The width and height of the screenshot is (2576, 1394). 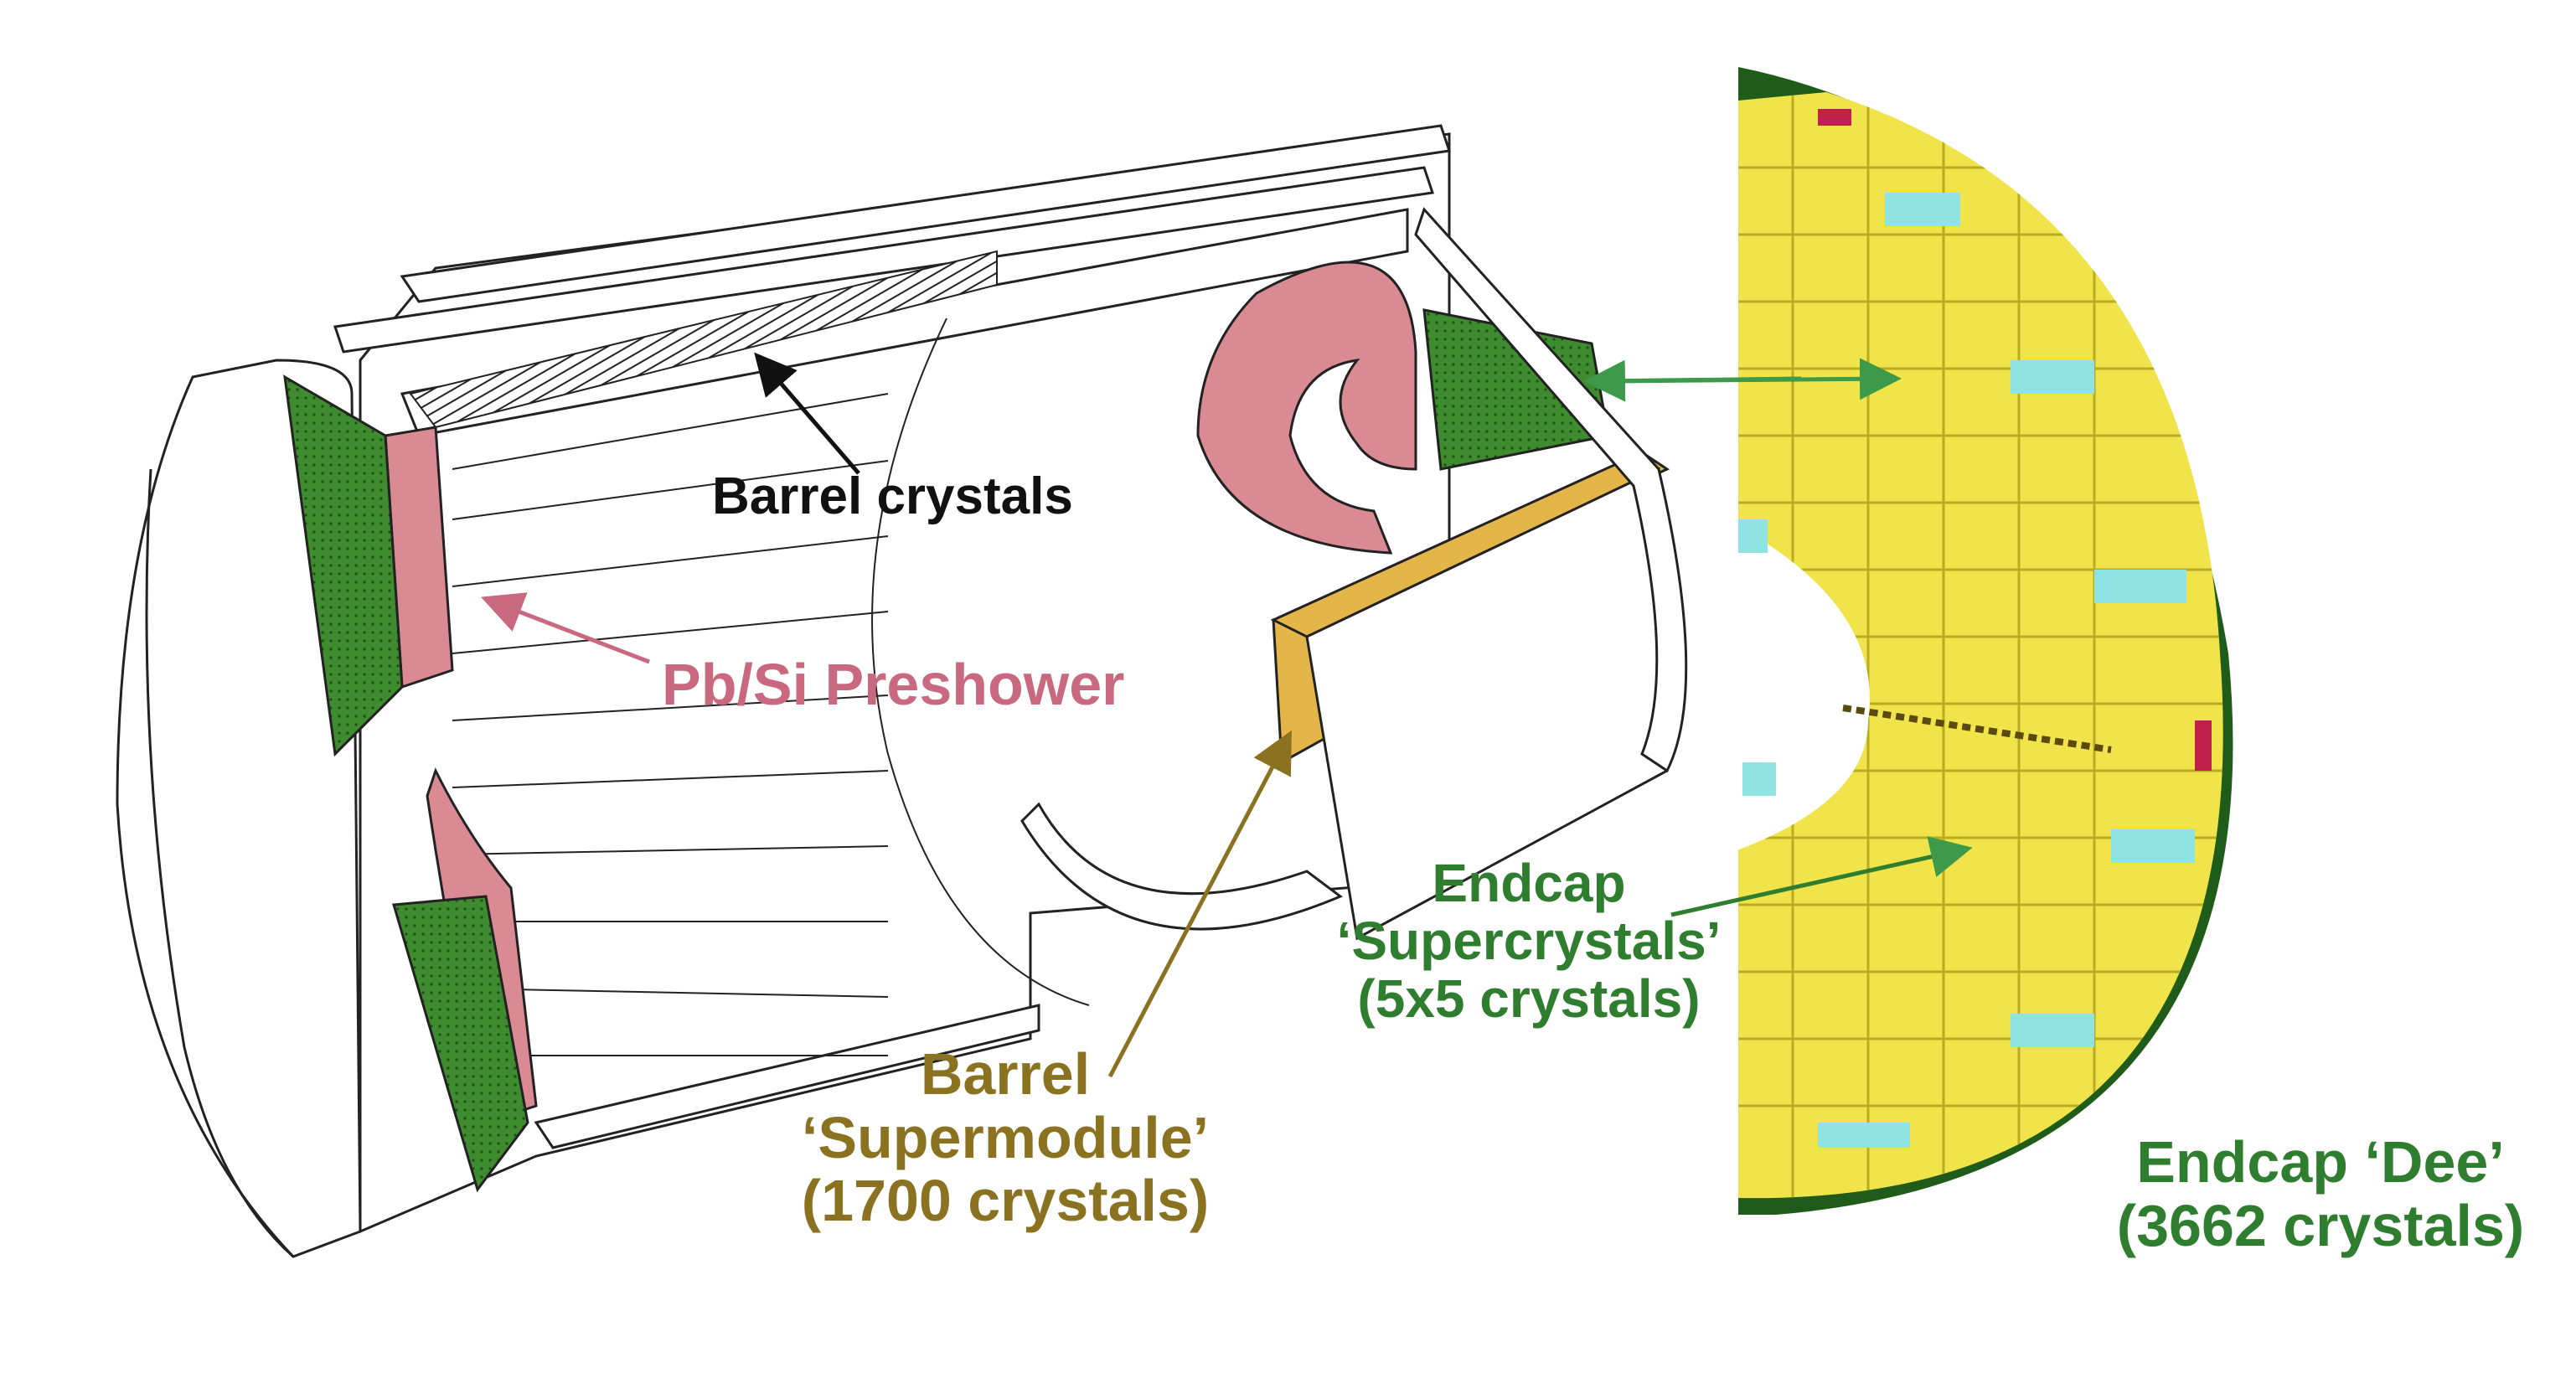 I want to click on endcap-supercrystals-label: Endcap ‘Supercrystals’ (5x5 crystals), so click(x=1529, y=941).